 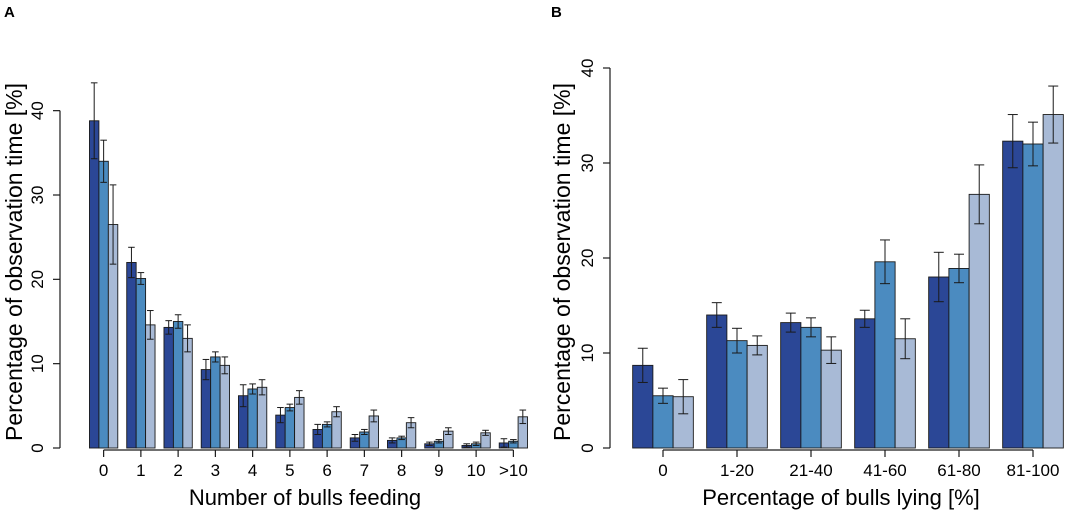 I want to click on panel-b-x-tick-label: 0, so click(x=662, y=470).